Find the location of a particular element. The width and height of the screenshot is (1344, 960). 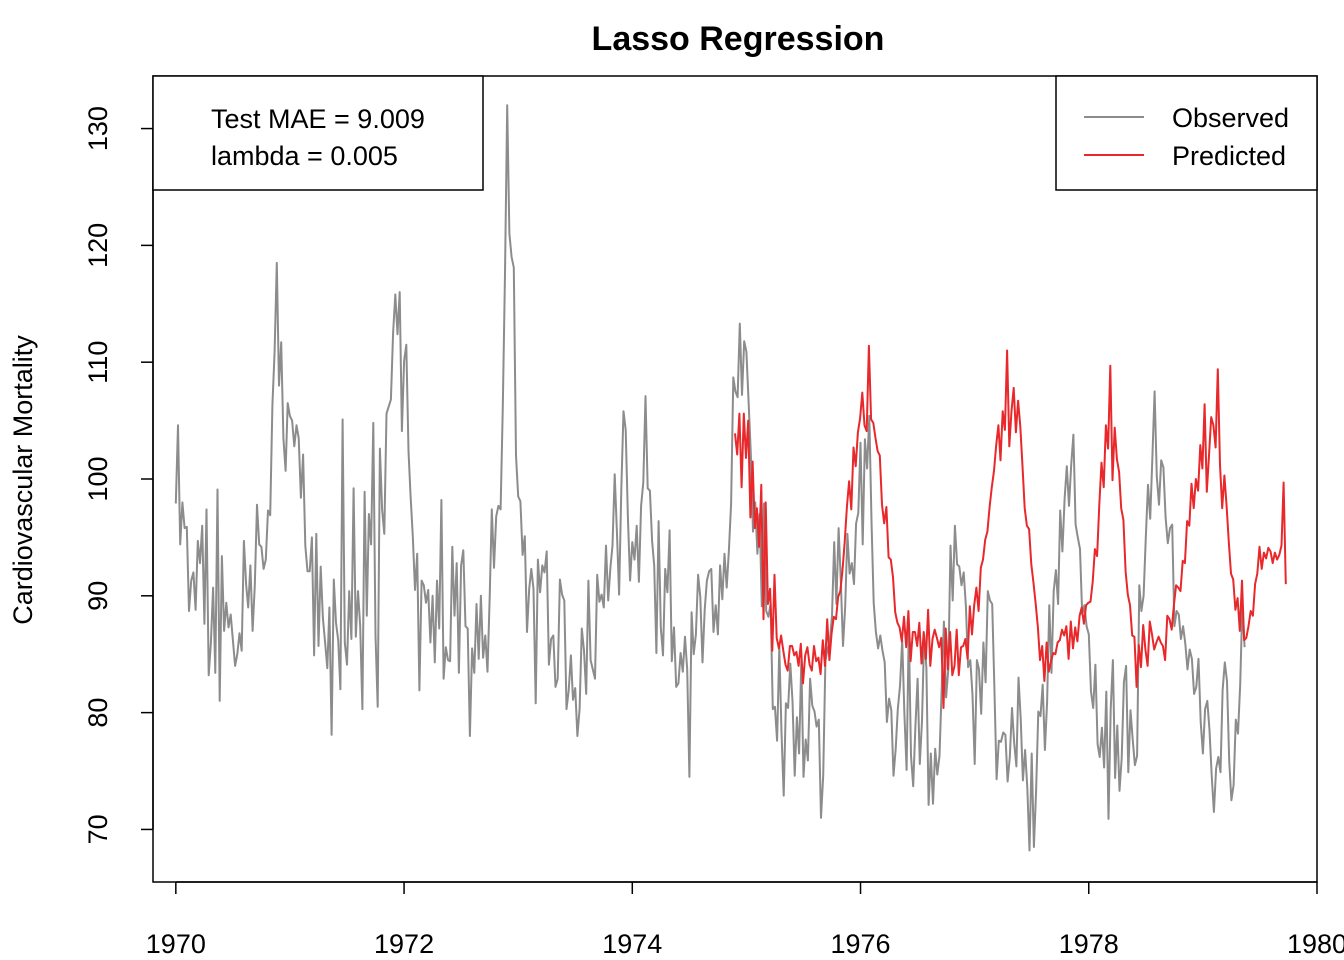

x-tick-label: 1978 is located at coordinates (1089, 944).